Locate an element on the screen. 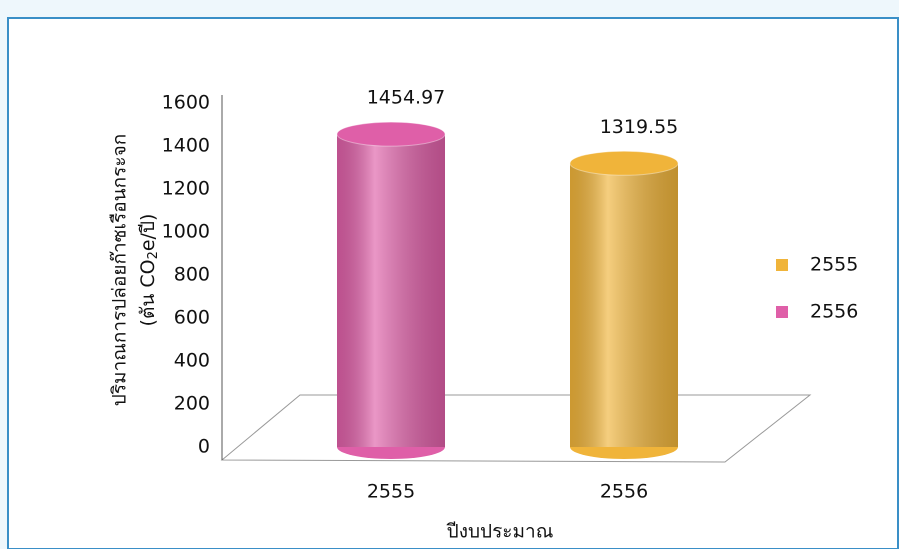  y-tick-label: 1200 is located at coordinates (186, 189).